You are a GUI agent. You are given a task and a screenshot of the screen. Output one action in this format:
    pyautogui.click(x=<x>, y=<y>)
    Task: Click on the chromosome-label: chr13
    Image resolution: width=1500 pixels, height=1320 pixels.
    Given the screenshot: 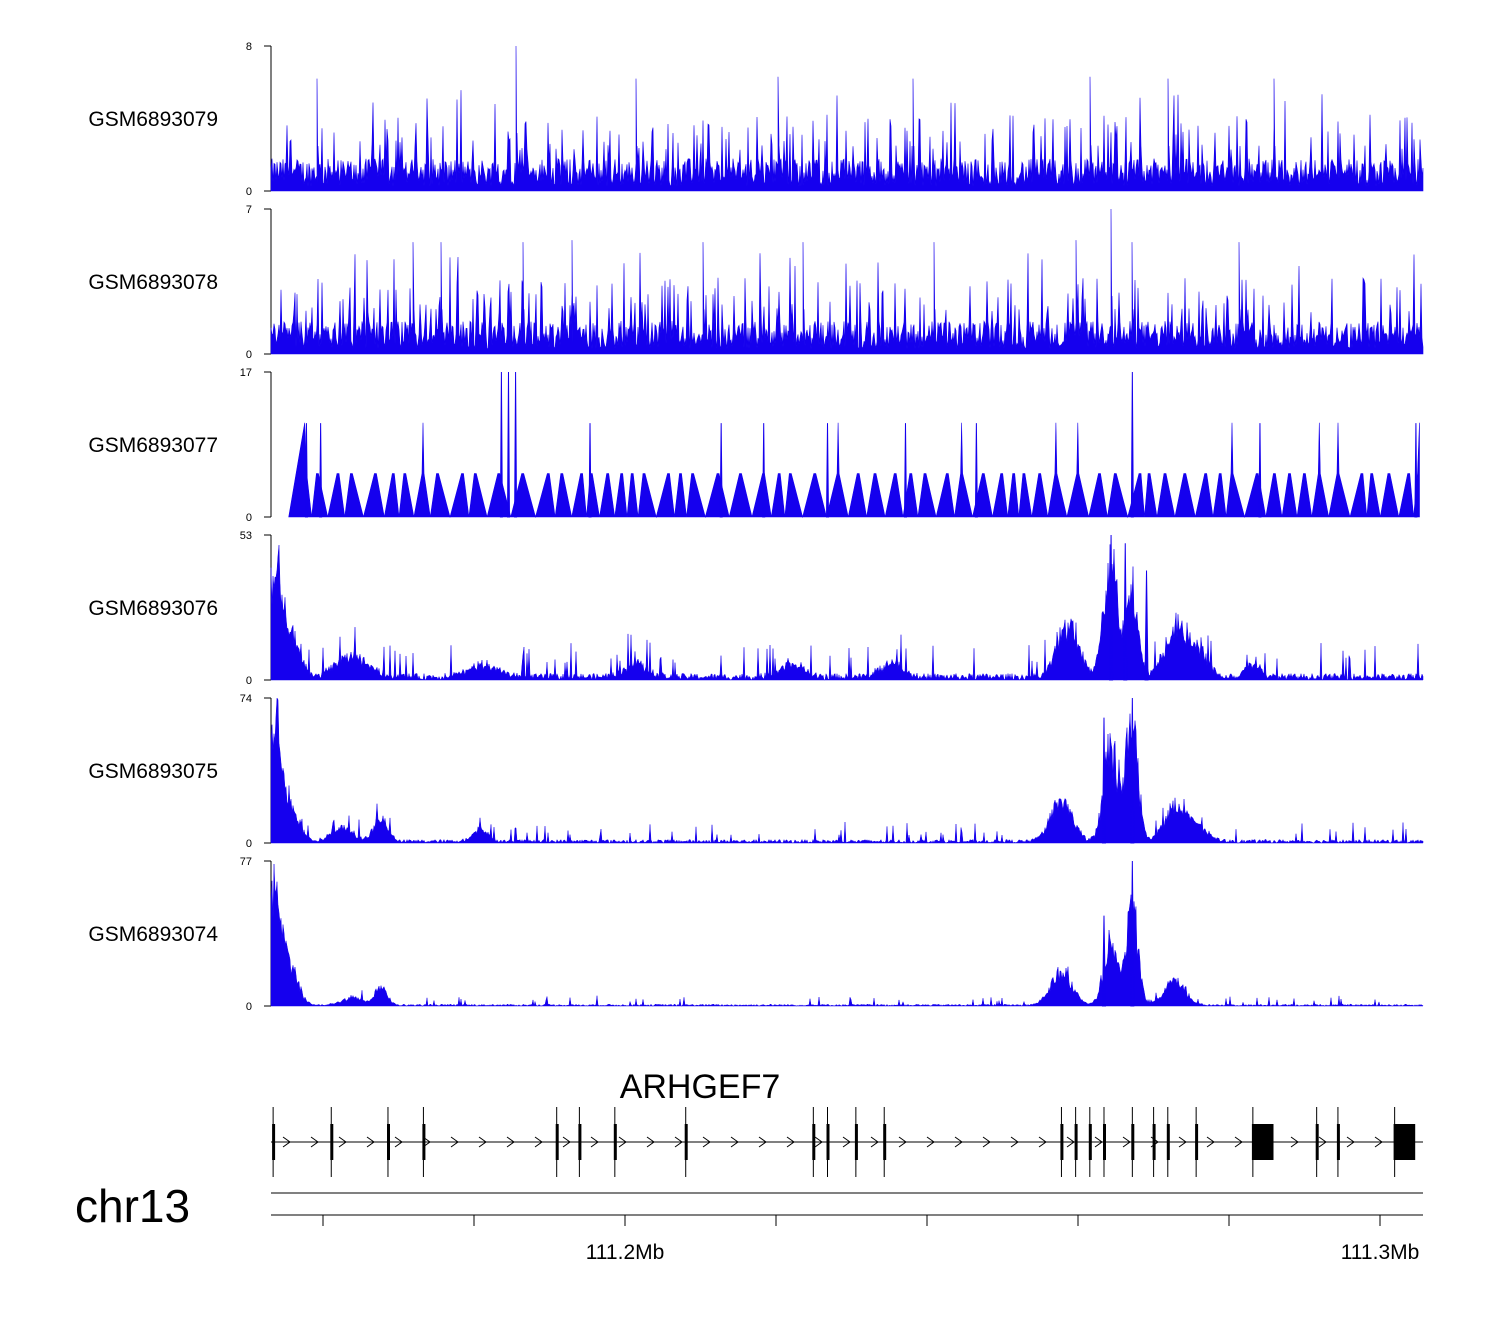 What is the action you would take?
    pyautogui.click(x=132, y=1206)
    